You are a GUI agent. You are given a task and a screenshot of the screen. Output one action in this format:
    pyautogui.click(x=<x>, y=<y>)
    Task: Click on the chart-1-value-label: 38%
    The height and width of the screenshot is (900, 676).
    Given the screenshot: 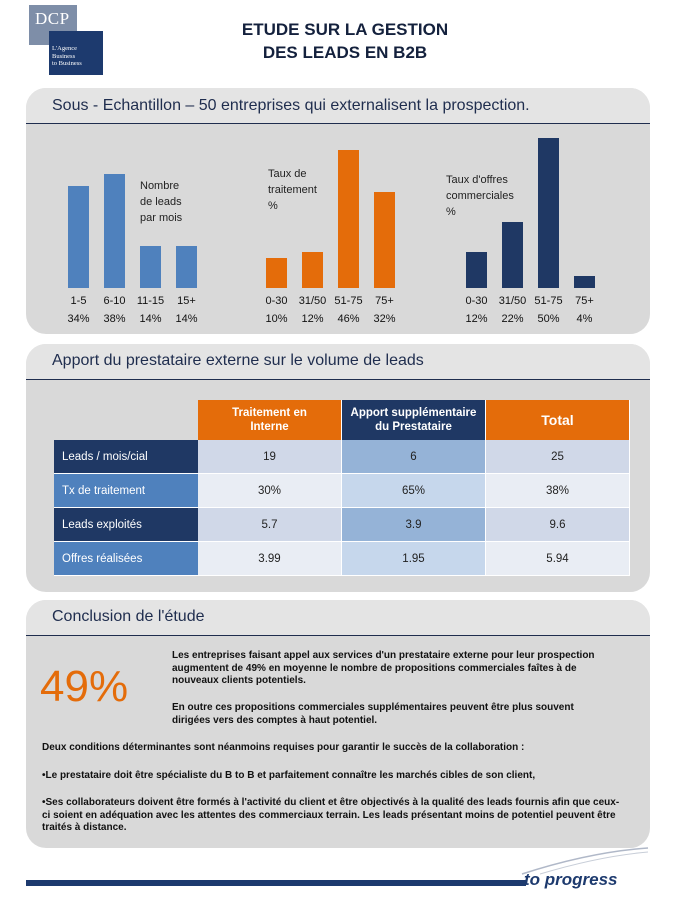 What is the action you would take?
    pyautogui.click(x=114, y=319)
    